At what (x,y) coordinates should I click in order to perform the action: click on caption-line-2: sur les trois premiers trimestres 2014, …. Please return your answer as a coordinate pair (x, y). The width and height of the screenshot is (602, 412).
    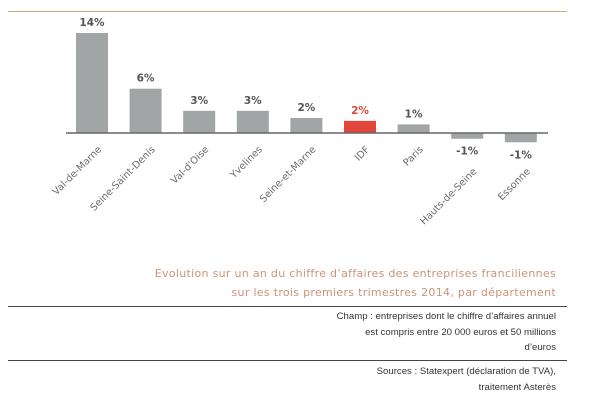
    Looking at the image, I should click on (393, 292).